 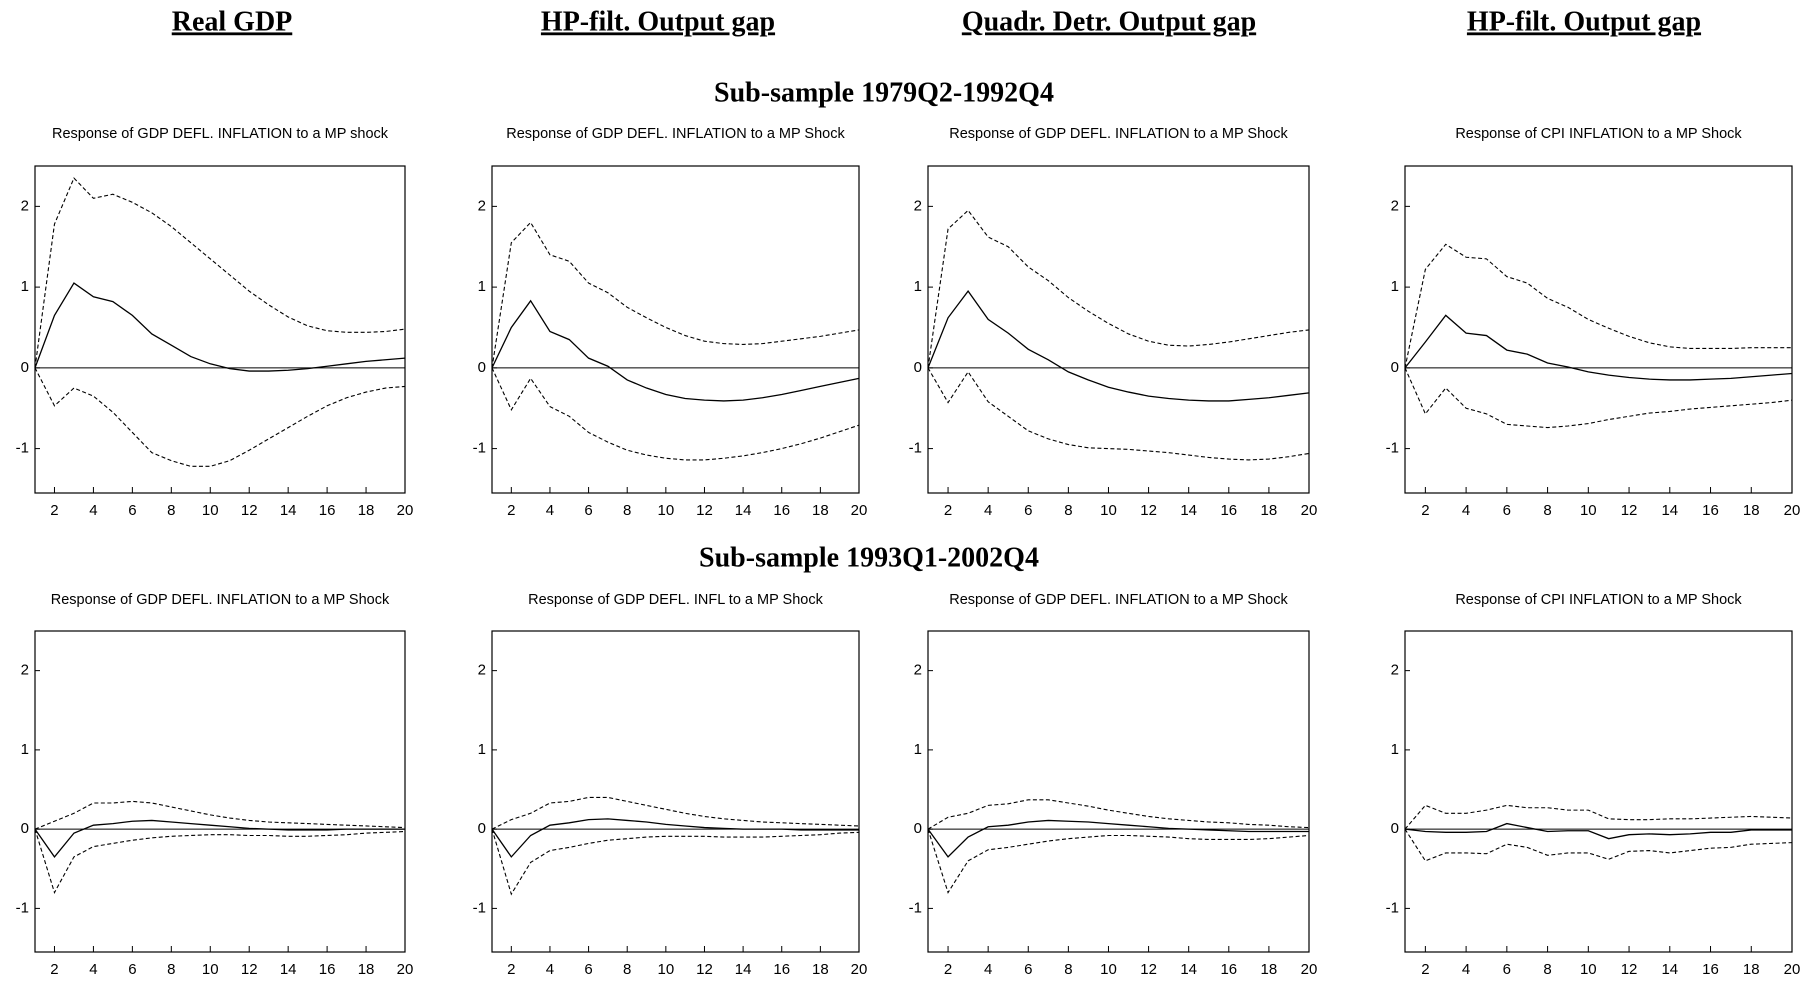 I want to click on row-title: Sub-sample 1993Q1-2002Q4, so click(x=869, y=557).